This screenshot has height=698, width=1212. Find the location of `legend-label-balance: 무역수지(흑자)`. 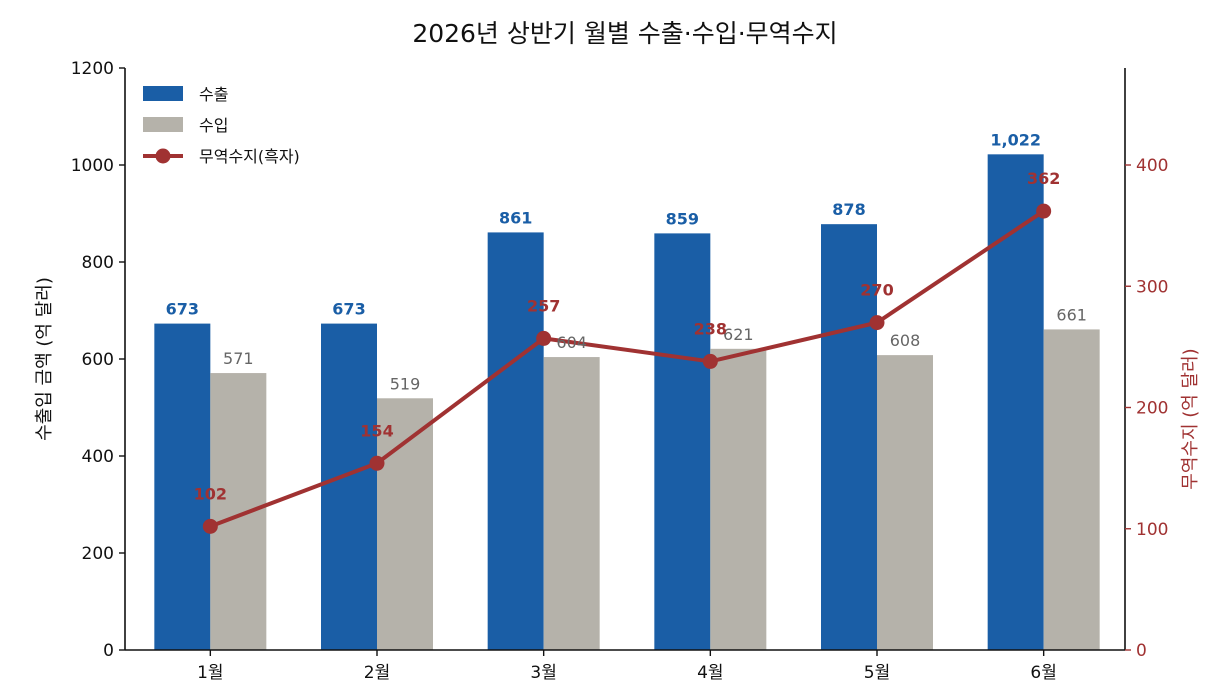

legend-label-balance: 무역수지(흑자) is located at coordinates (249, 156).